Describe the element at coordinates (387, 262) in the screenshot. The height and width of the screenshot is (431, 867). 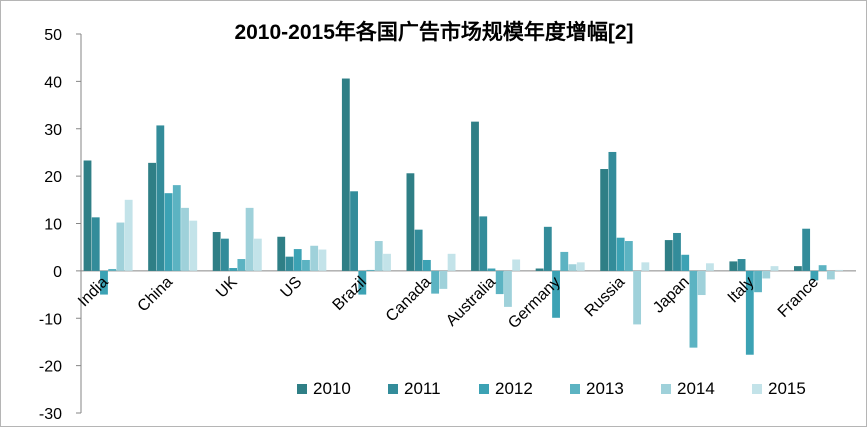
I see `bar-2015-brazil` at that location.